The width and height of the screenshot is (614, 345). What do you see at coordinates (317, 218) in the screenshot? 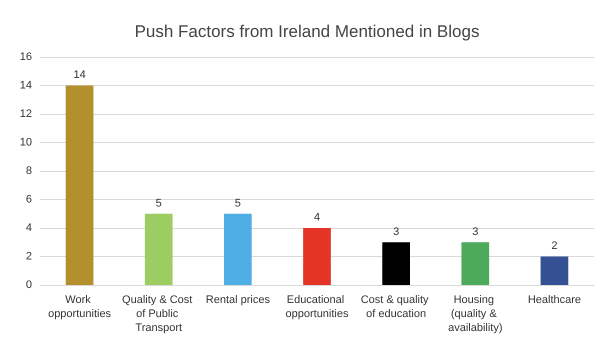
I see `data-label: 4` at bounding box center [317, 218].